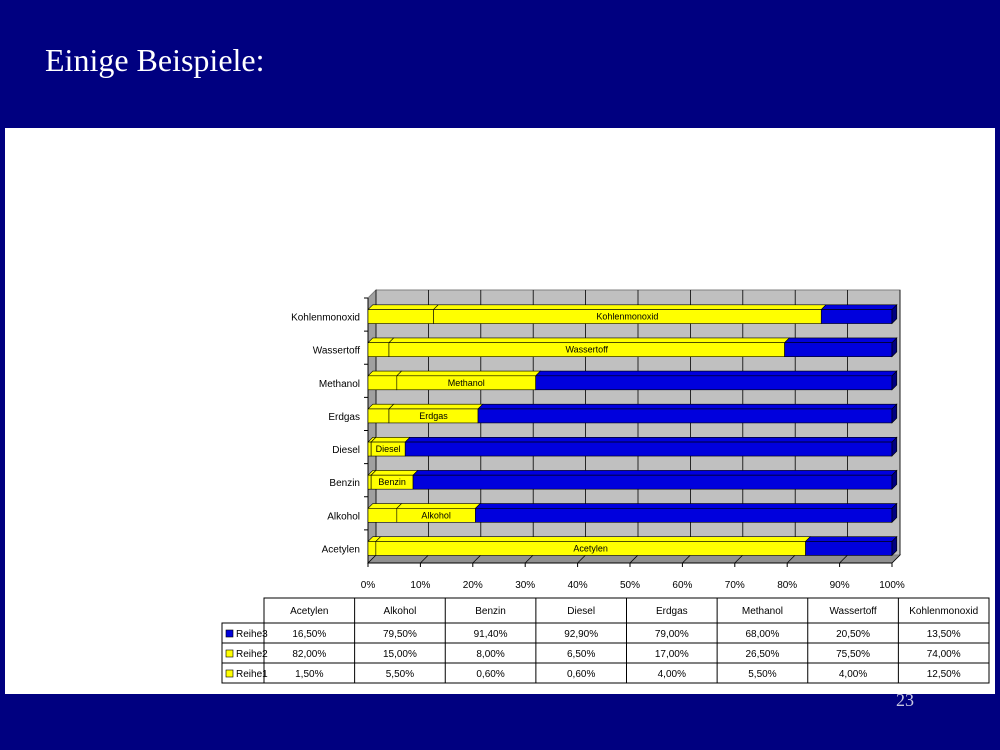 Image resolution: width=1000 pixels, height=750 pixels. Describe the element at coordinates (587, 350) in the screenshot. I see `bar-data-label: Wassertoff` at that location.